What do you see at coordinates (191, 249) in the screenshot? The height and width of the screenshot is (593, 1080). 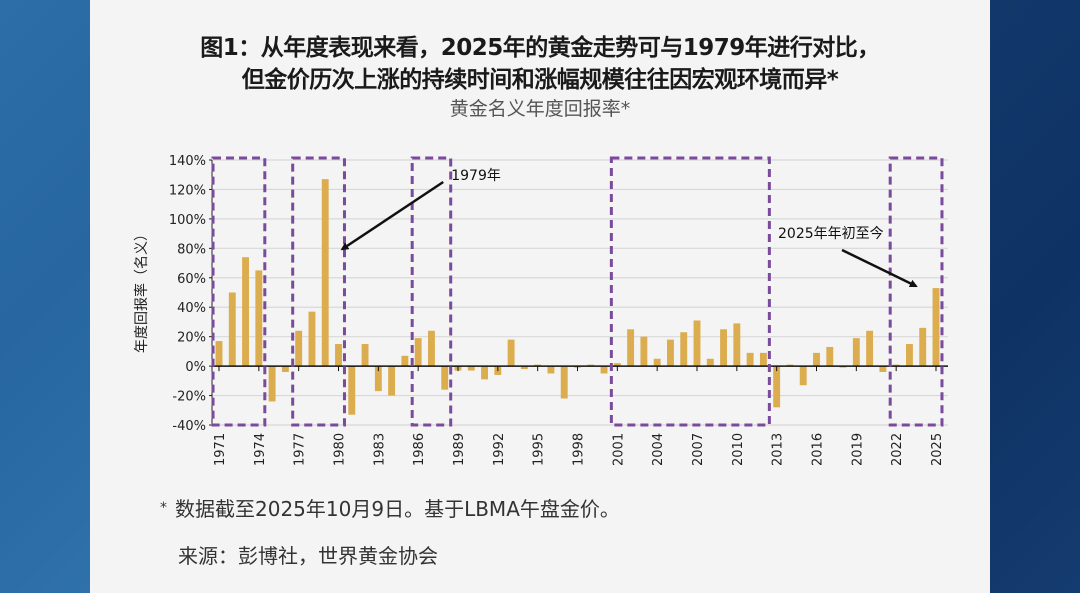 I see `y-tick-label: 80%` at bounding box center [191, 249].